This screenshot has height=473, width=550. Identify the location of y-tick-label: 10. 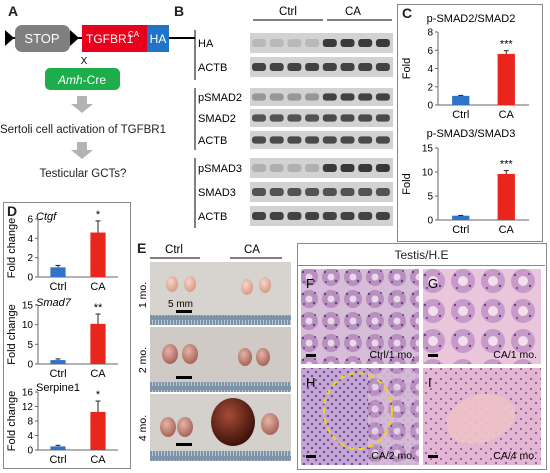
(428, 173).